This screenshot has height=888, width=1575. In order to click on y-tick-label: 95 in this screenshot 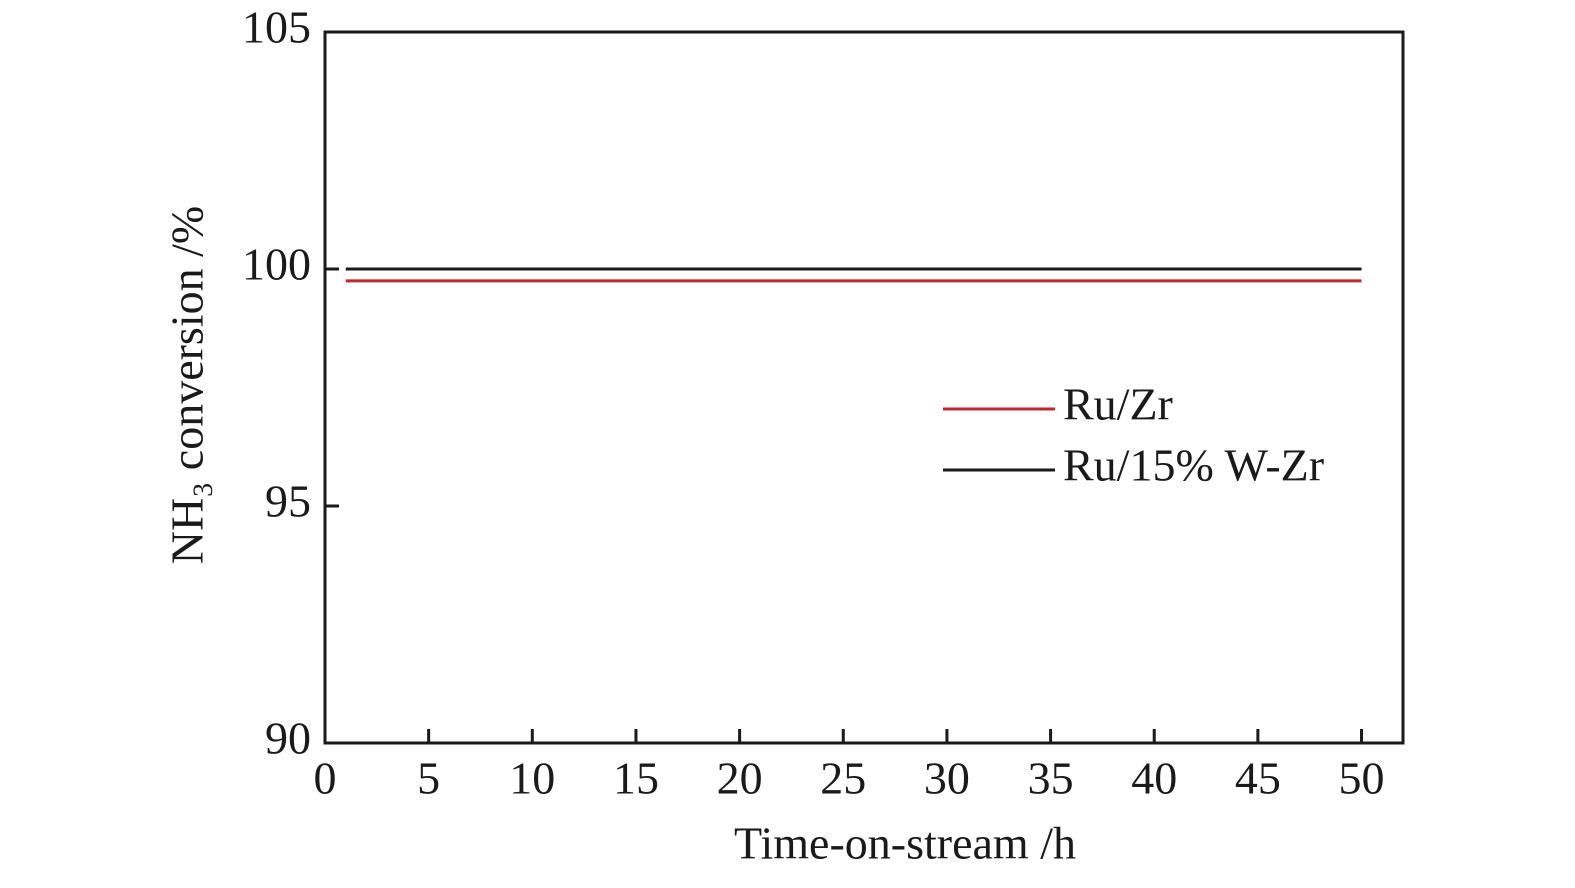, I will do `click(288, 501)`.